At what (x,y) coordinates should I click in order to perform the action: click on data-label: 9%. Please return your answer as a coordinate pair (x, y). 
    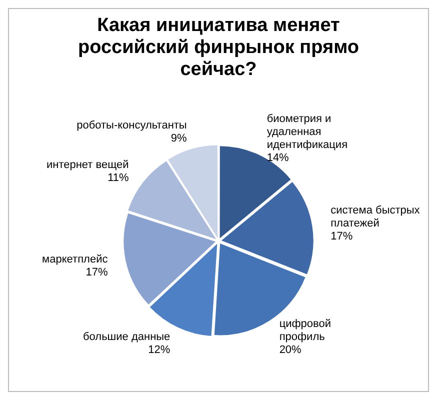
    Looking at the image, I should click on (179, 138).